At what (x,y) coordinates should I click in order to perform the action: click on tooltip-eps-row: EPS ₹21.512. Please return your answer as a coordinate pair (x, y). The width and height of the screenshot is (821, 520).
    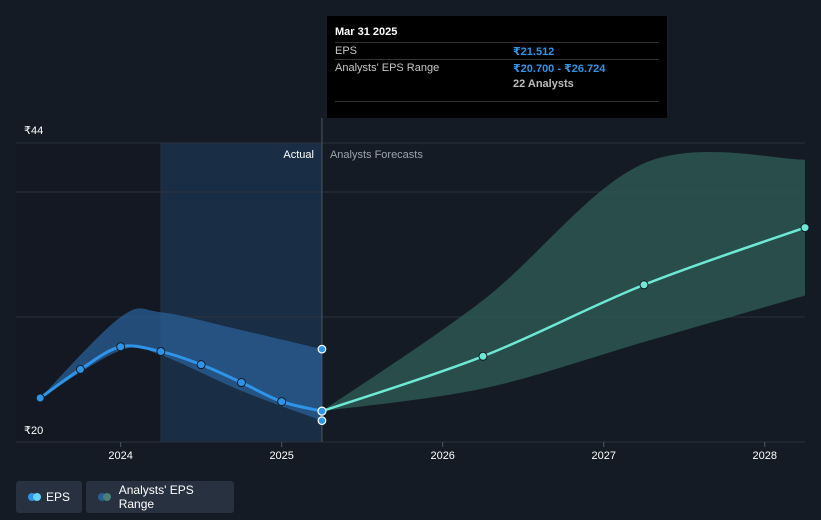
    Looking at the image, I should click on (497, 50).